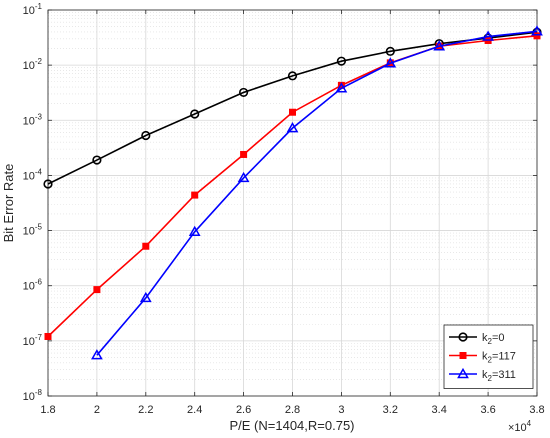  Describe the element at coordinates (487, 410) in the screenshot. I see `x-tick-label: 3.6` at that location.